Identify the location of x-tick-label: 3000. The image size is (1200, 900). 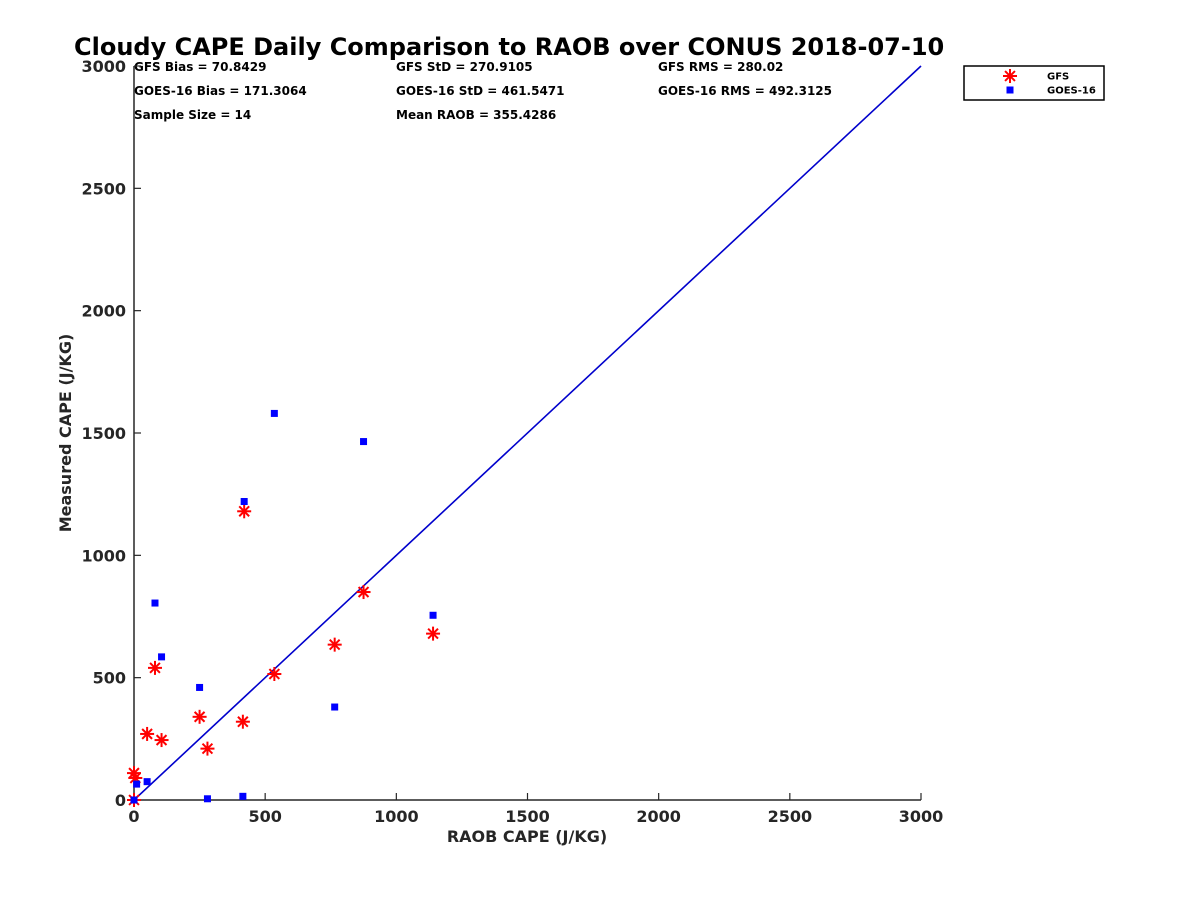
(921, 816).